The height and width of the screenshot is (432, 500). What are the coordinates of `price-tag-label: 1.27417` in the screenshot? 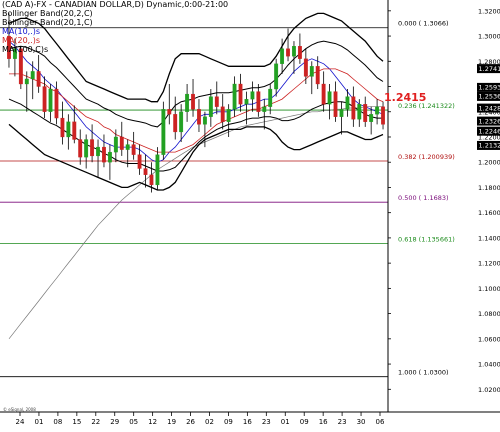 It's located at (489, 69).